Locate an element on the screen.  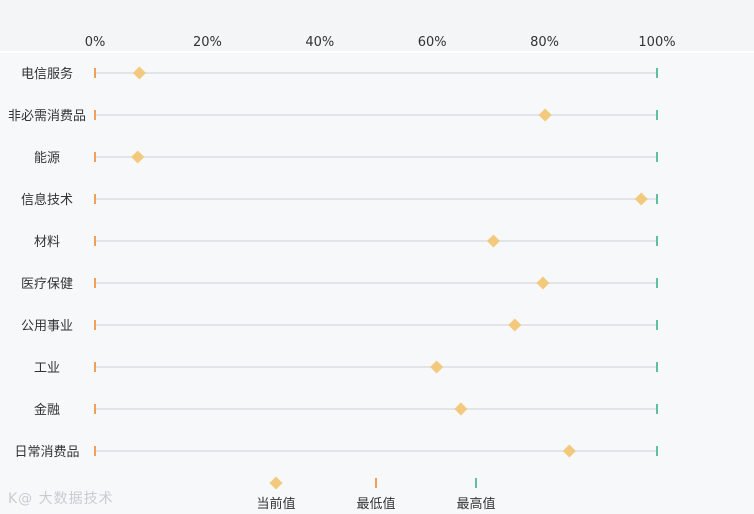
x-tick-label: 60% is located at coordinates (432, 42).